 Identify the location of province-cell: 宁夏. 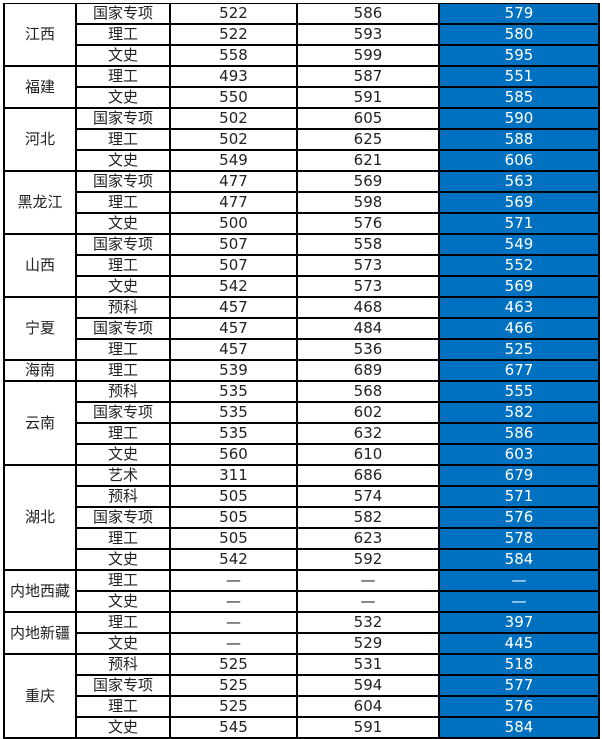
(40, 328).